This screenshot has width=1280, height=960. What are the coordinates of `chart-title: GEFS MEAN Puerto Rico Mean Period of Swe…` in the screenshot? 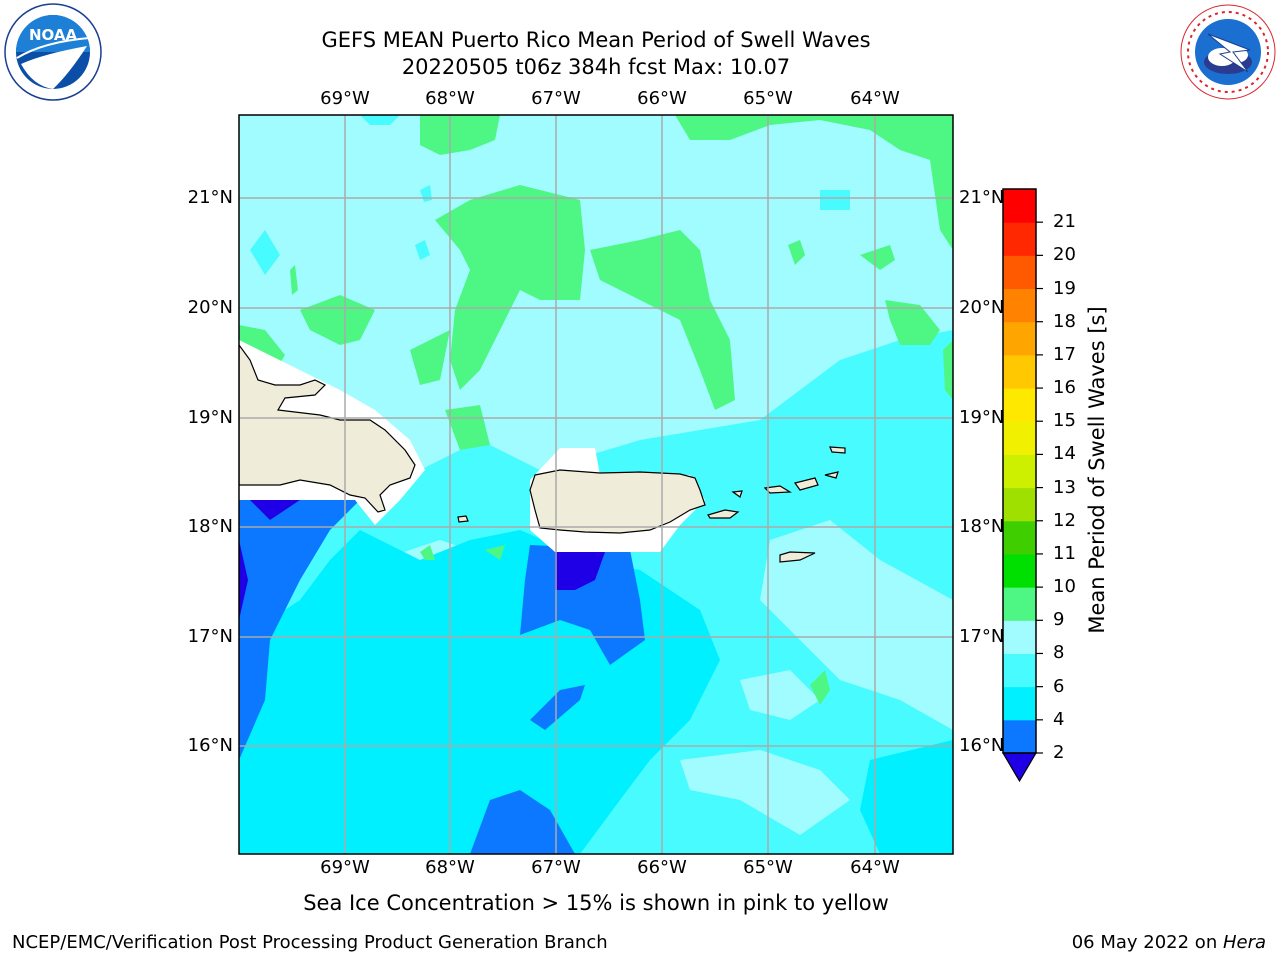 It's located at (596, 40).